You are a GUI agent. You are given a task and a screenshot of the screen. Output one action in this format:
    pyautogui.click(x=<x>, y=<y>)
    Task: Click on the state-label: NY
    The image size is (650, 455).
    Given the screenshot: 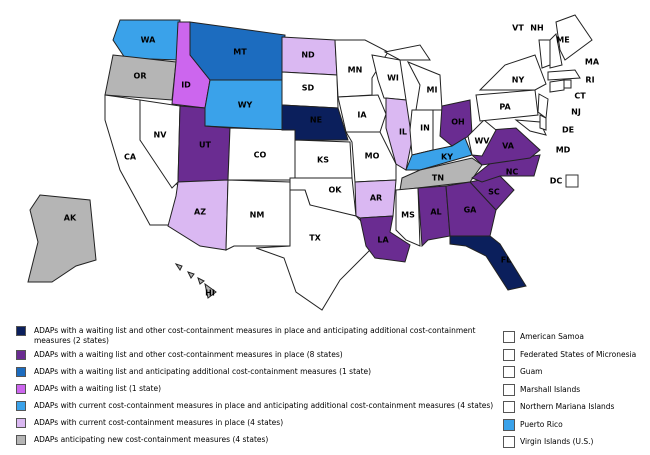 What is the action you would take?
    pyautogui.click(x=518, y=80)
    